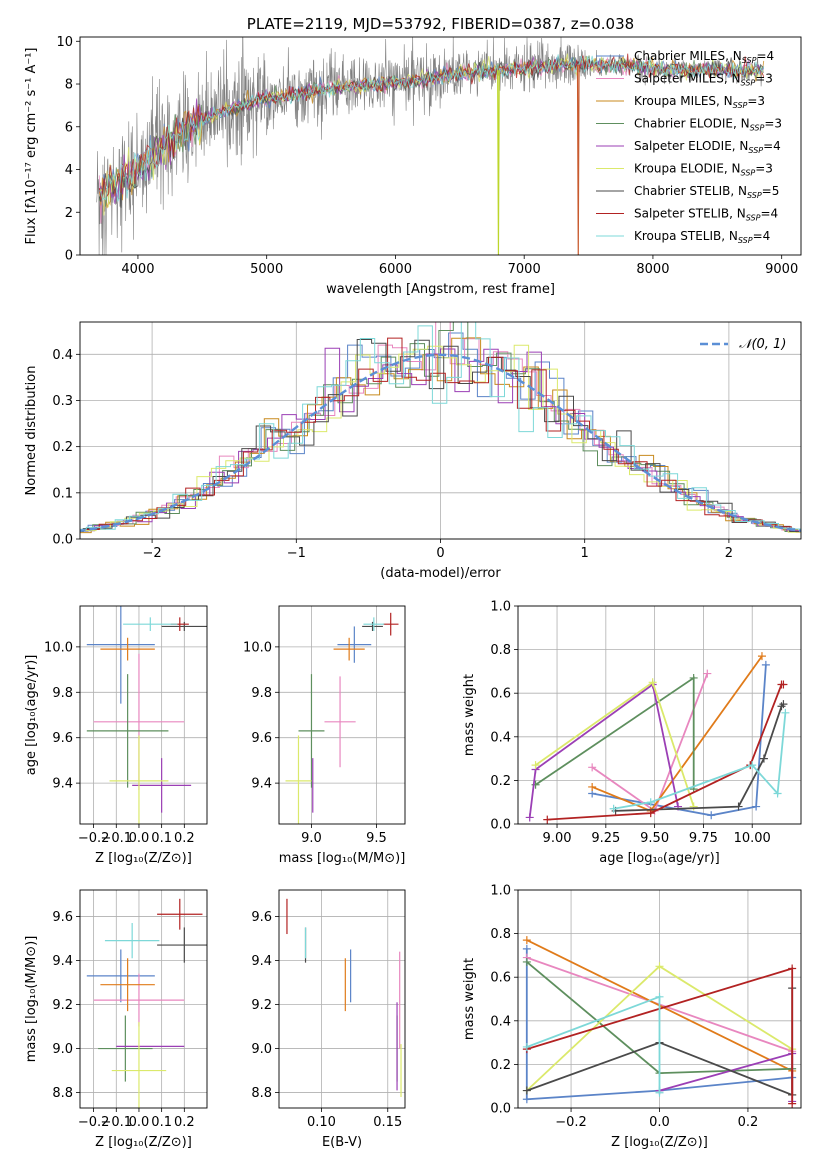  I want to click on y-tick-label: 0.4, so click(62, 355).